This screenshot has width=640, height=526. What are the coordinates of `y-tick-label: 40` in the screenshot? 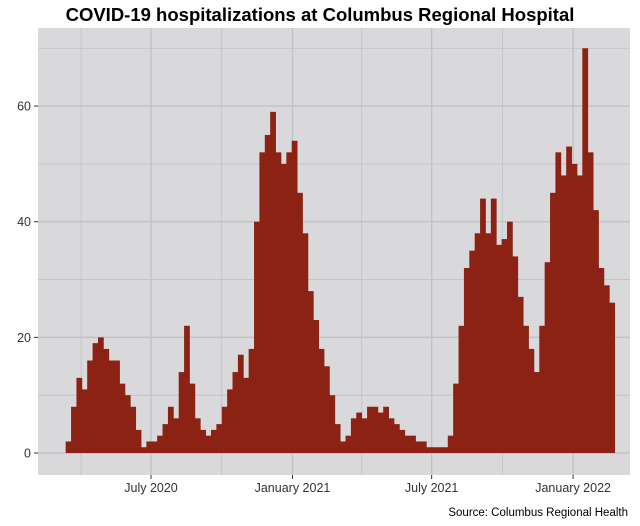 It's located at (24, 222).